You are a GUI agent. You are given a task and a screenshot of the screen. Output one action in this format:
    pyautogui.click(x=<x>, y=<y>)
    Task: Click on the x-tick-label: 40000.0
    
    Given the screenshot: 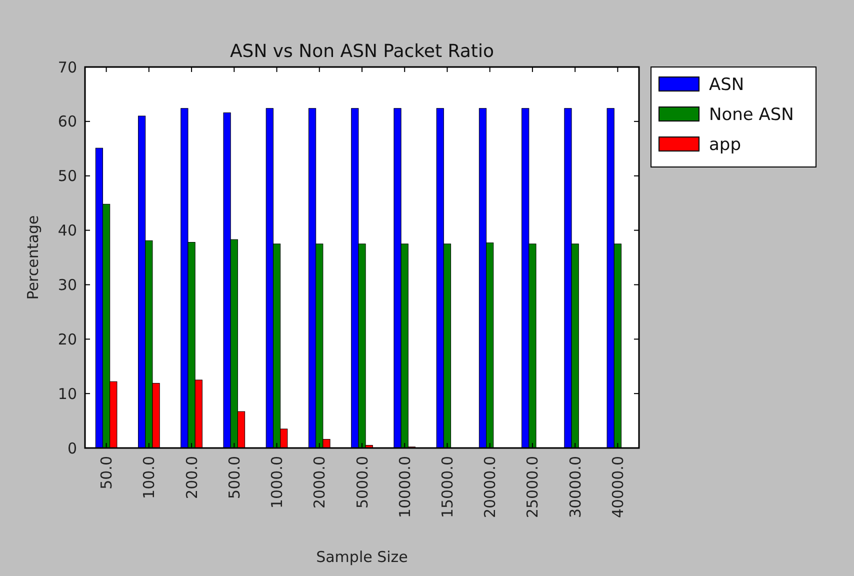 What is the action you would take?
    pyautogui.click(x=617, y=487)
    